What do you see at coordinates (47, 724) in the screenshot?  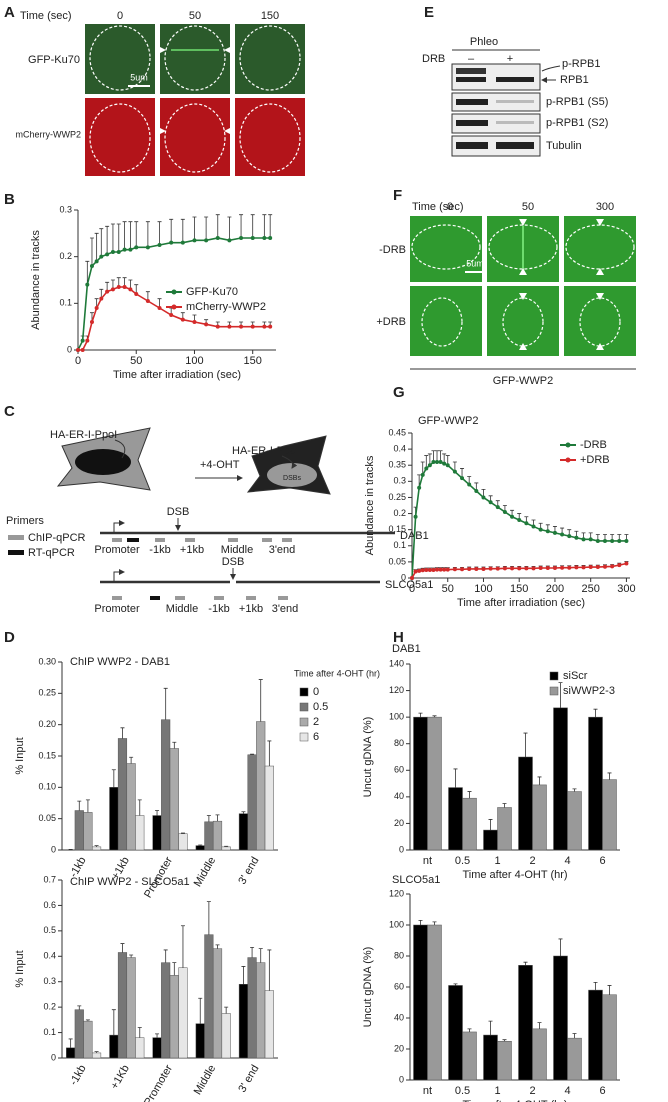 I see `y-tick-label: 0.20` at bounding box center [47, 724].